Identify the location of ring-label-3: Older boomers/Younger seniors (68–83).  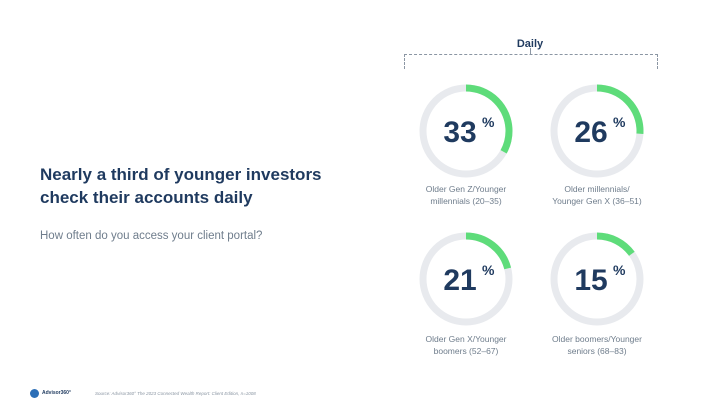
(597, 345).